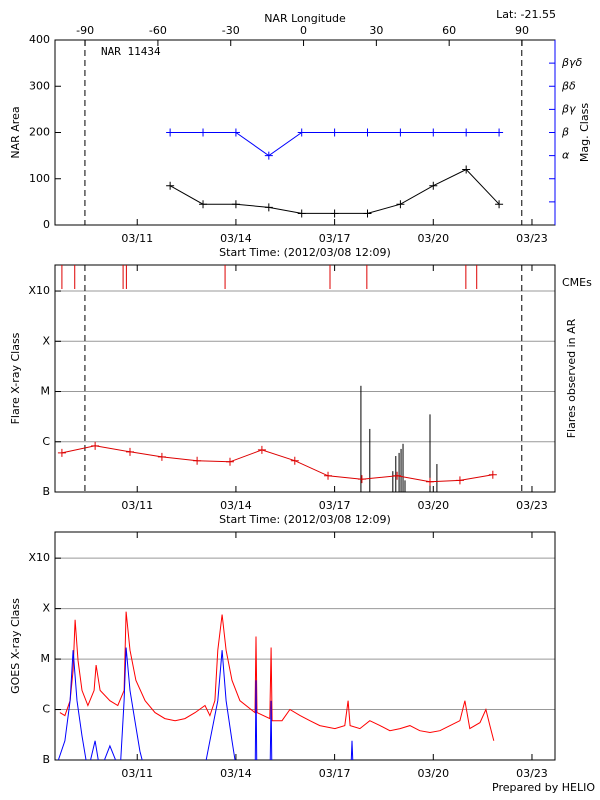 Image resolution: width=600 pixels, height=800 pixels. Describe the element at coordinates (303, 30) in the screenshot. I see `x2-tick-label: 0` at that location.